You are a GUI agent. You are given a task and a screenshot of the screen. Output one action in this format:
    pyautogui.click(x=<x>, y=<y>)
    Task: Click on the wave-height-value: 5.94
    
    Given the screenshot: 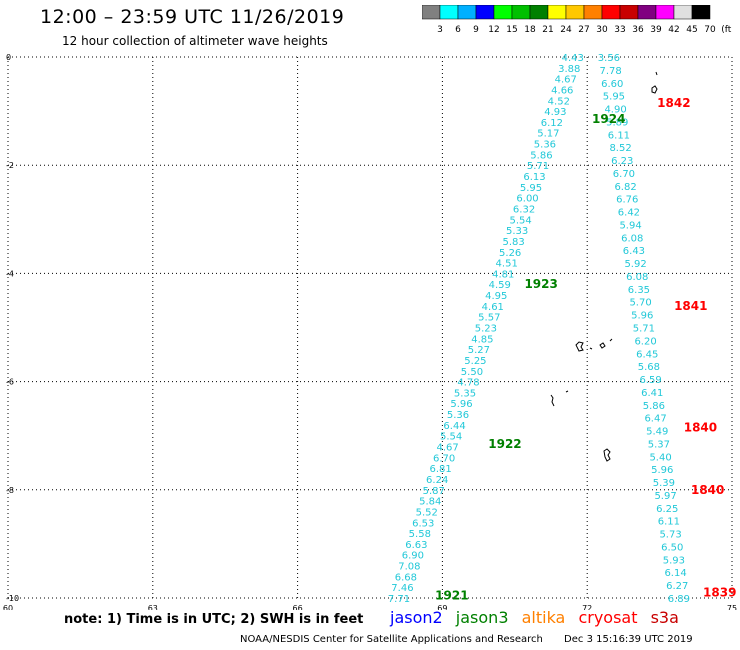 What is the action you would take?
    pyautogui.click(x=630, y=225)
    